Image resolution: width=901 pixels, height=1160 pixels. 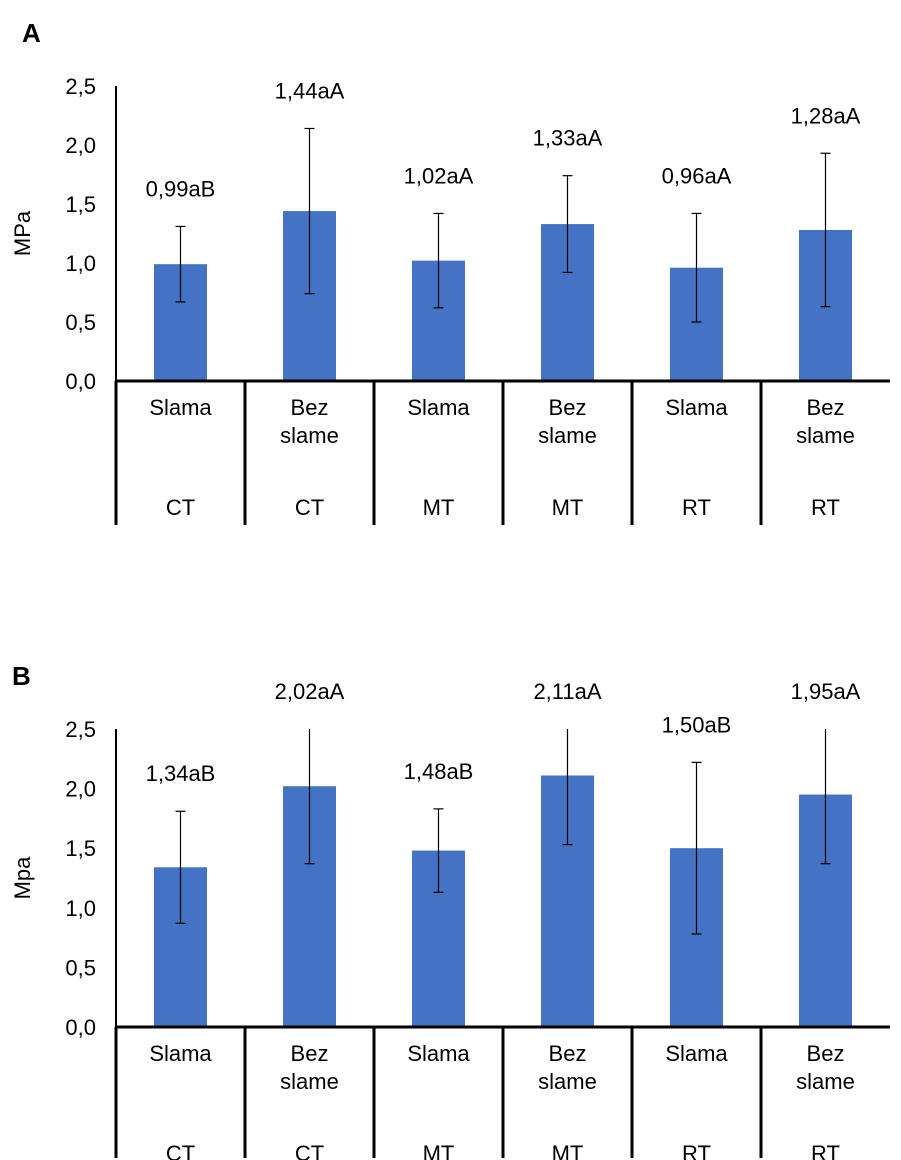 What do you see at coordinates (310, 691) in the screenshot?
I see `data-label: 2,02aA` at bounding box center [310, 691].